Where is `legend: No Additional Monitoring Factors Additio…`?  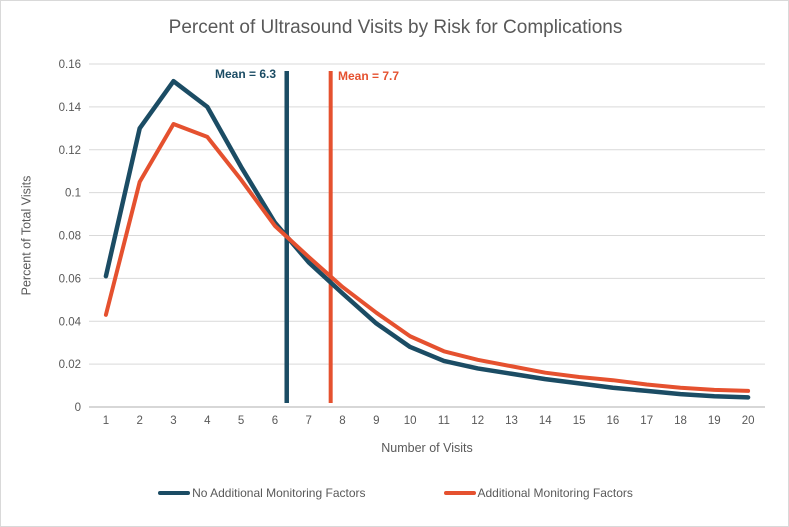
legend: No Additional Monitoring Factors Additio… is located at coordinates (394, 493).